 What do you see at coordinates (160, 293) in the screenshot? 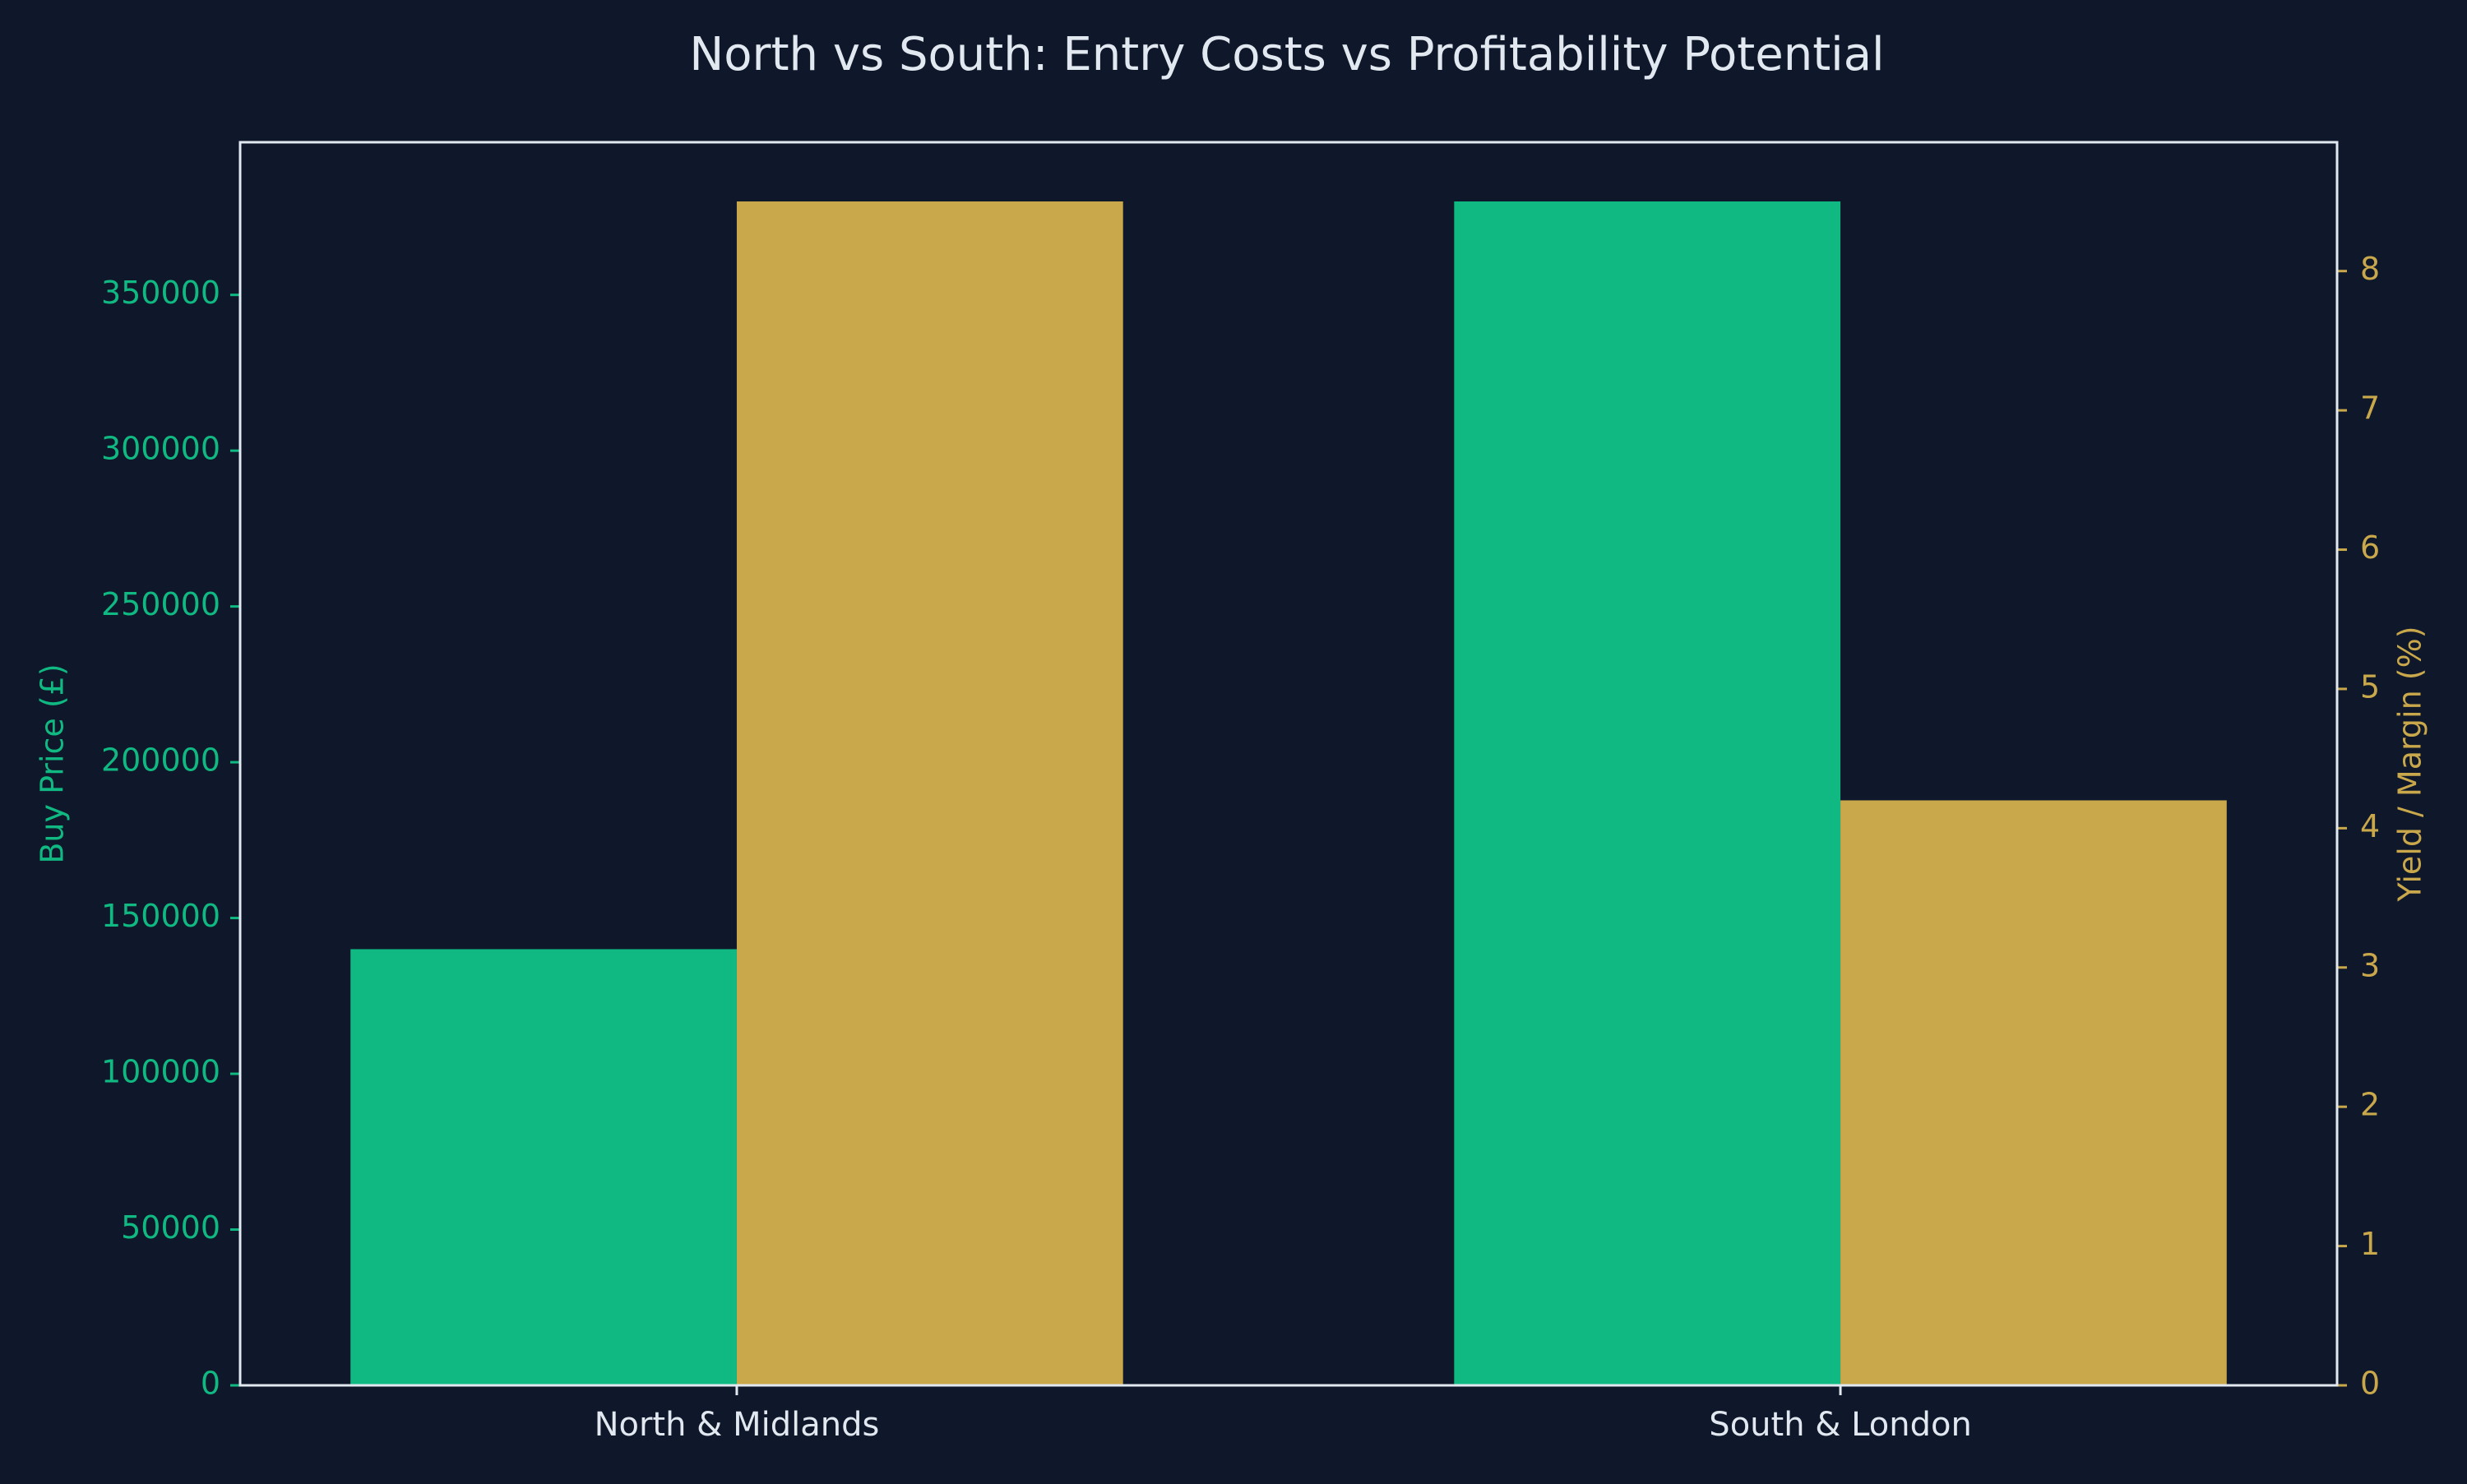
I see `left-tick-label: 350000` at bounding box center [160, 293].